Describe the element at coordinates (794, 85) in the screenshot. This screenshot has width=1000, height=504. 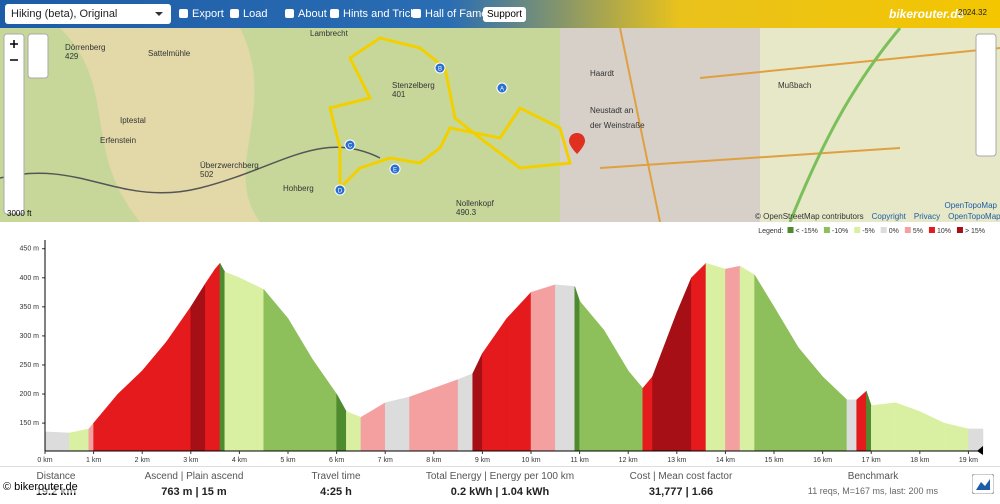
I see `map-label: Mußbach` at that location.